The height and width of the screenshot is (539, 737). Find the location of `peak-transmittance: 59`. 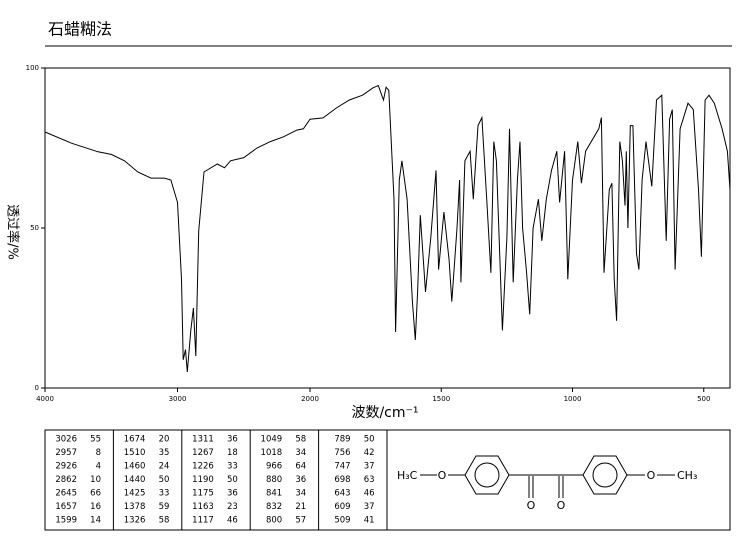

peak-transmittance: 59 is located at coordinates (164, 507).